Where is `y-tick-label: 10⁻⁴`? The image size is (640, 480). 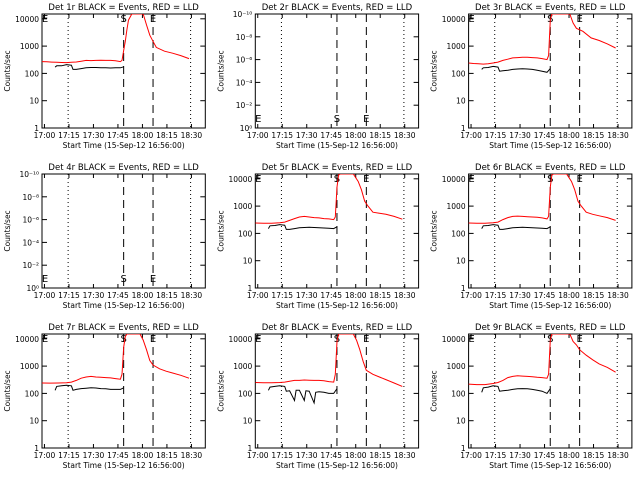
y-tick-label: 10⁻⁴ is located at coordinates (244, 82).